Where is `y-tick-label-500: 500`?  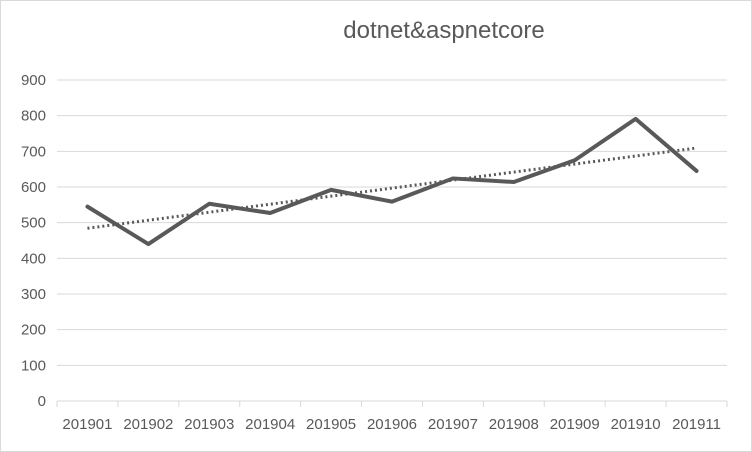
y-tick-label-500: 500 is located at coordinates (33, 223).